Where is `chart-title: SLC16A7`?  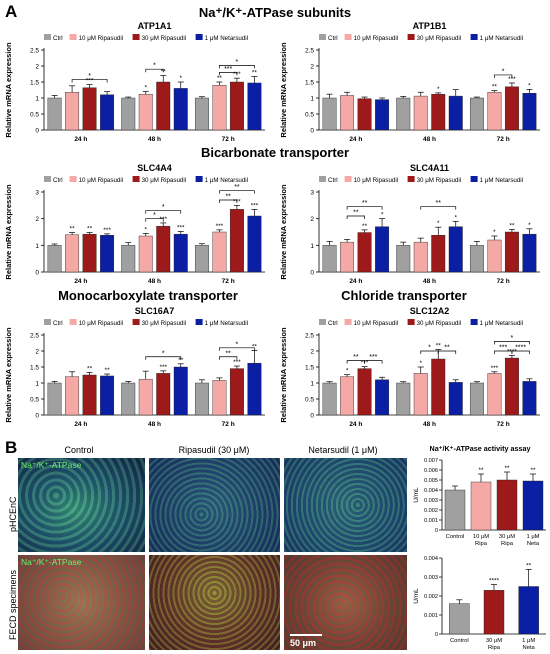 chart-title: SLC16A7 is located at coordinates (155, 311).